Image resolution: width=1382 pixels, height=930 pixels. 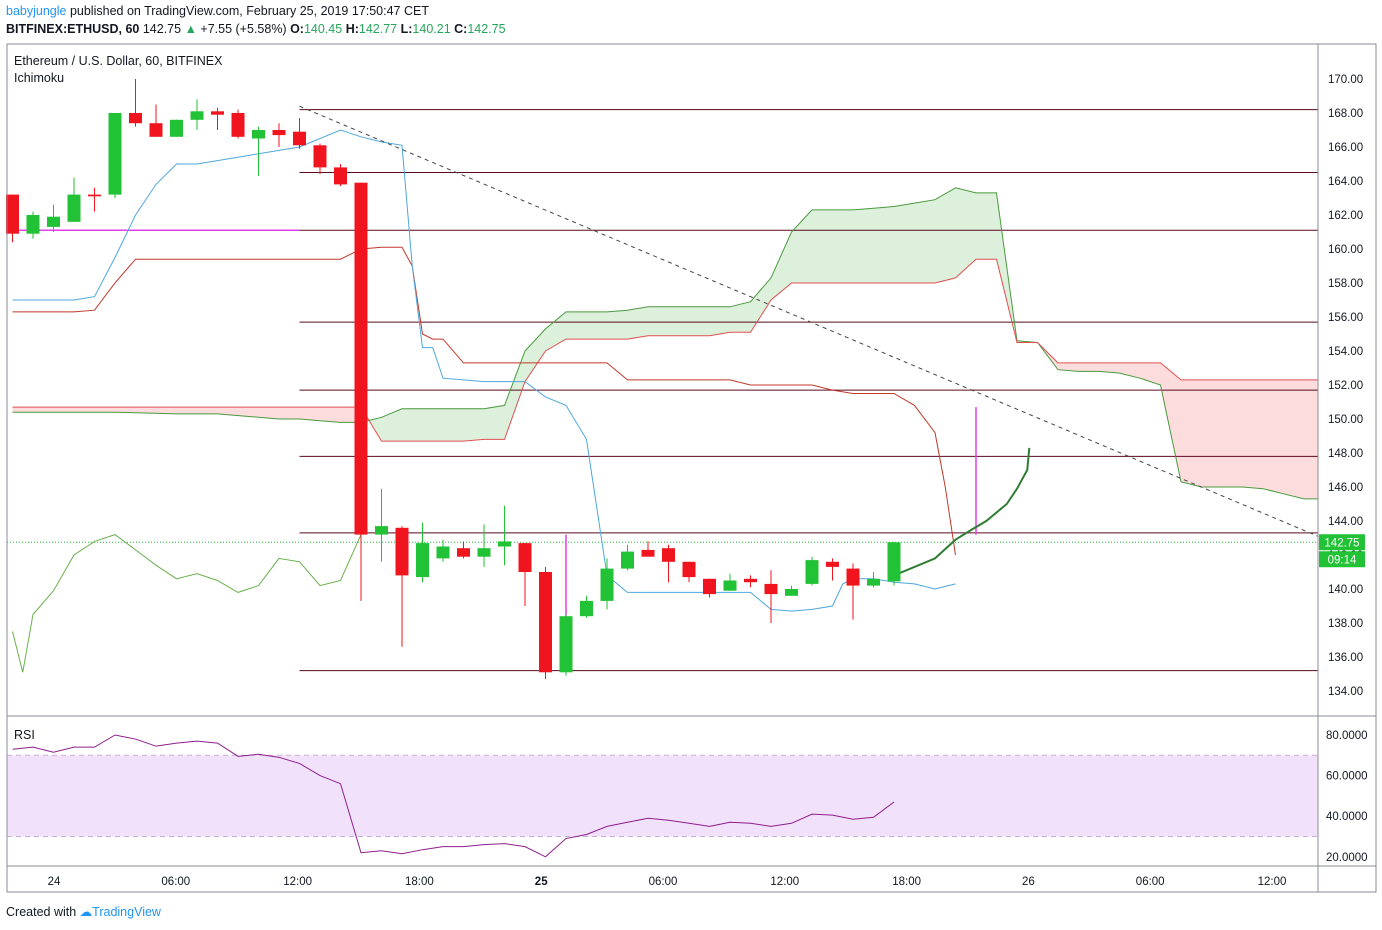 I want to click on created-with-text: Created with, so click(x=41, y=912).